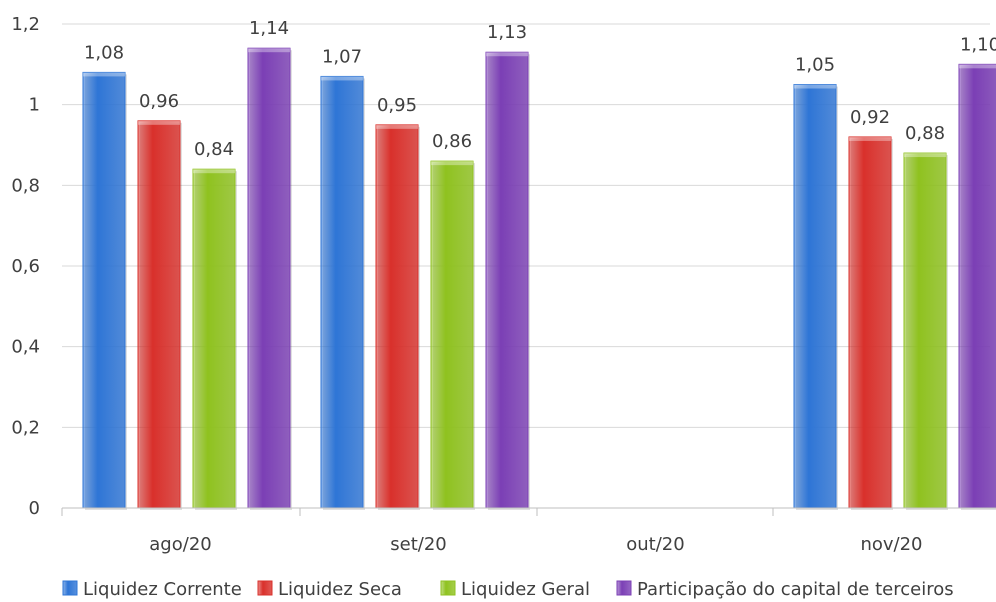 This screenshot has height=602, width=996. Describe the element at coordinates (34, 105) in the screenshot. I see `y-tick-label: 1` at that location.